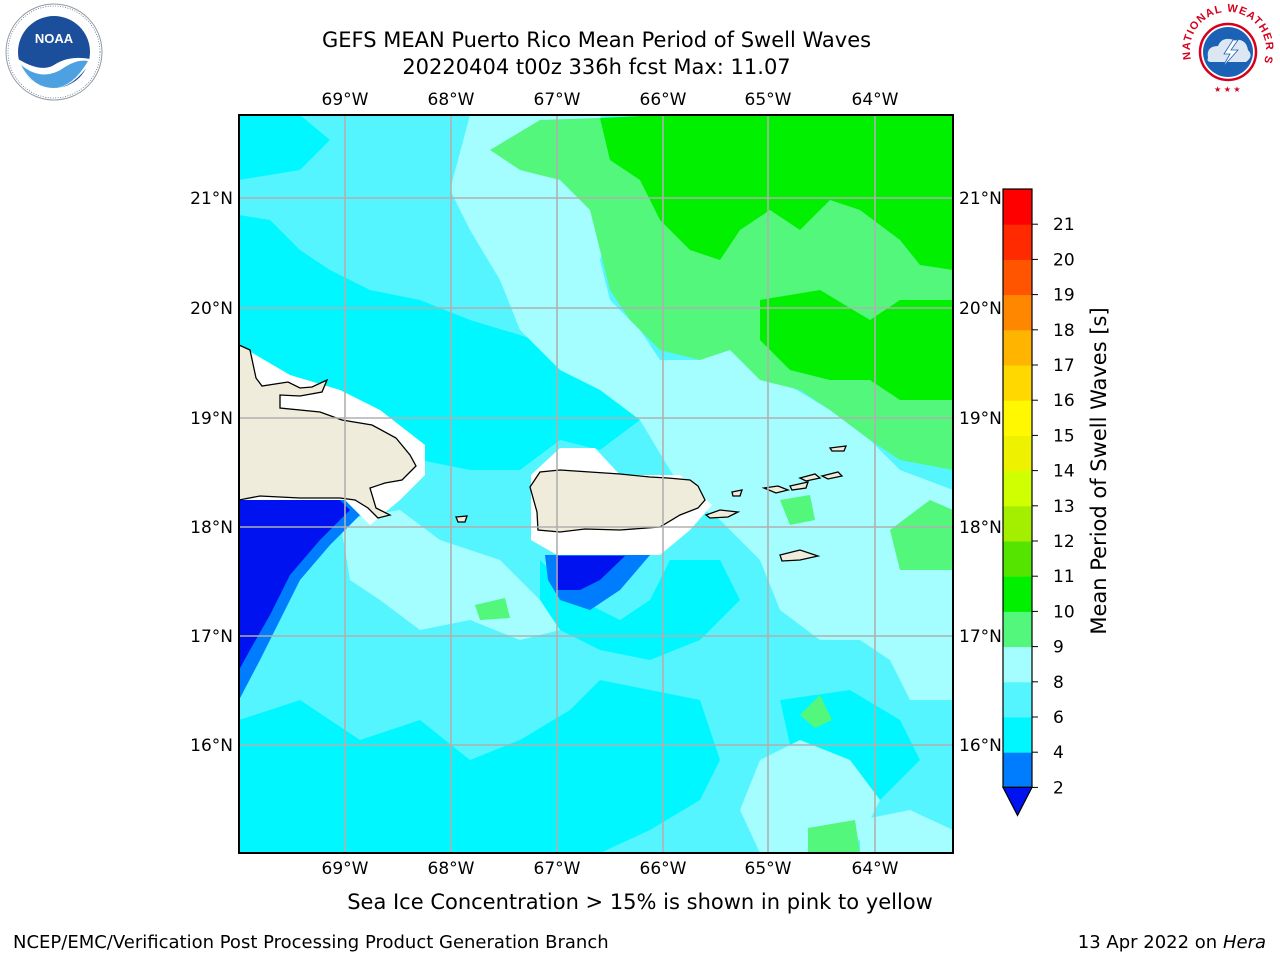 The height and width of the screenshot is (960, 1280). I want to click on colorbar-tick-label: 18, so click(1064, 331).